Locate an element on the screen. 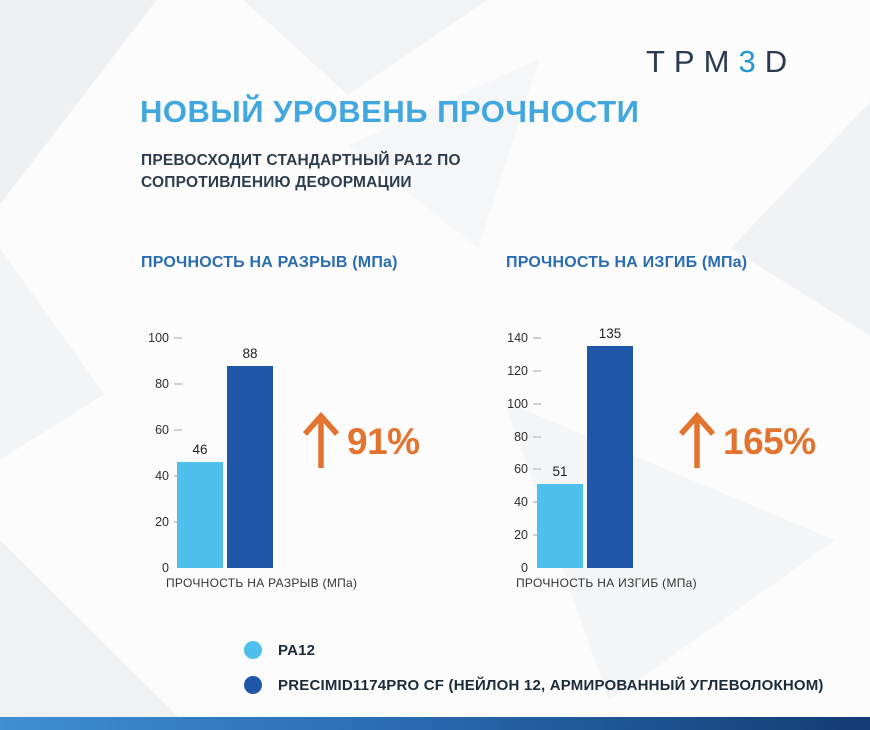  legend-dot-precimid is located at coordinates (253, 685).